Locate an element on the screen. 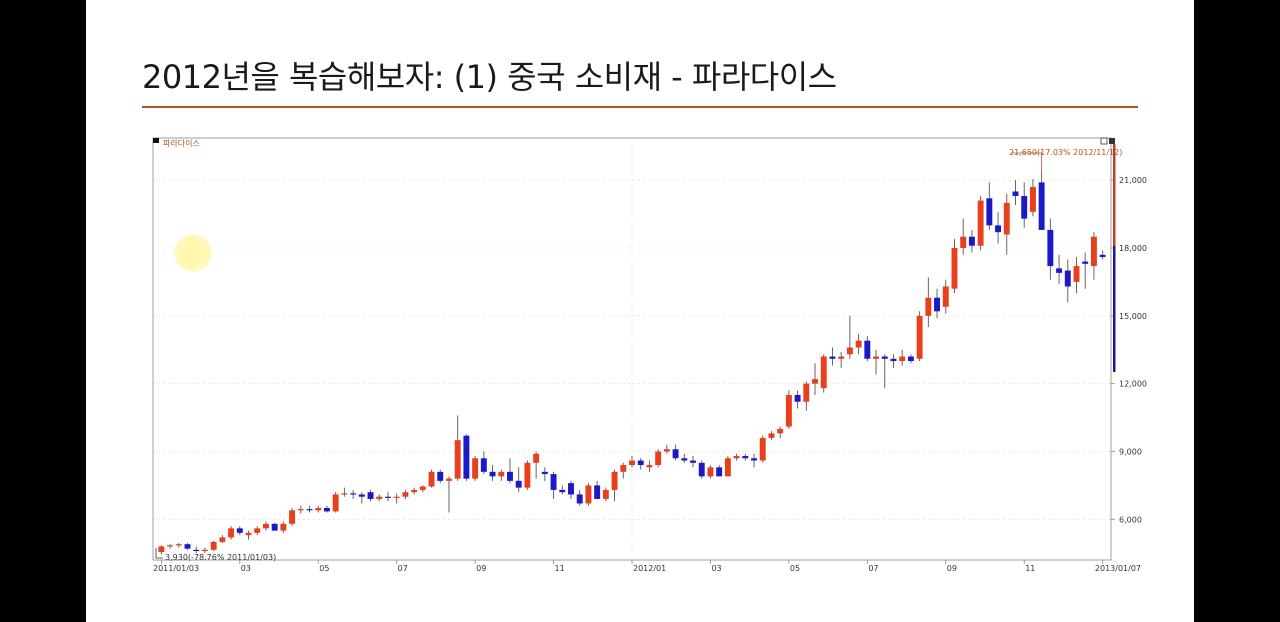 This screenshot has width=1280, height=622. slide-title: 2012년을 복습해보자: (1) 중국 소비재 - 파라다이스 is located at coordinates (489, 77).